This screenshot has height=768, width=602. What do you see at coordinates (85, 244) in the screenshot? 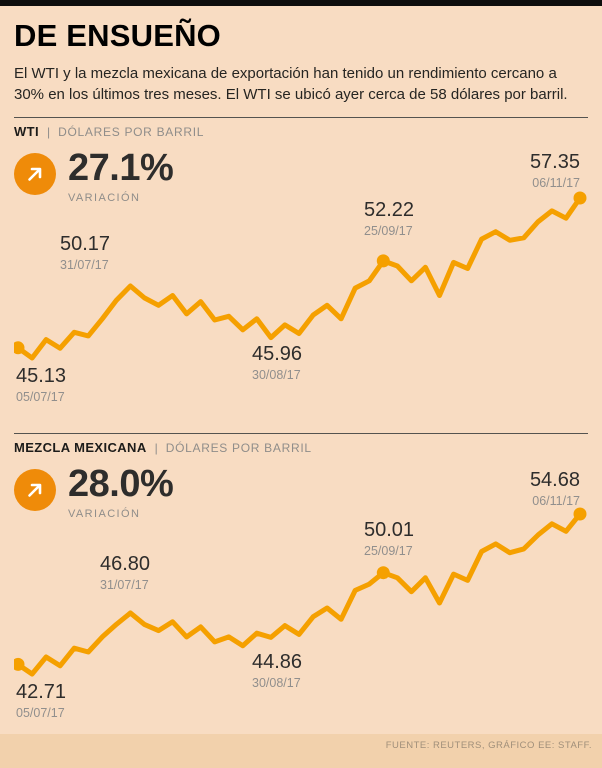
I see `point-value: 50.17` at bounding box center [85, 244].